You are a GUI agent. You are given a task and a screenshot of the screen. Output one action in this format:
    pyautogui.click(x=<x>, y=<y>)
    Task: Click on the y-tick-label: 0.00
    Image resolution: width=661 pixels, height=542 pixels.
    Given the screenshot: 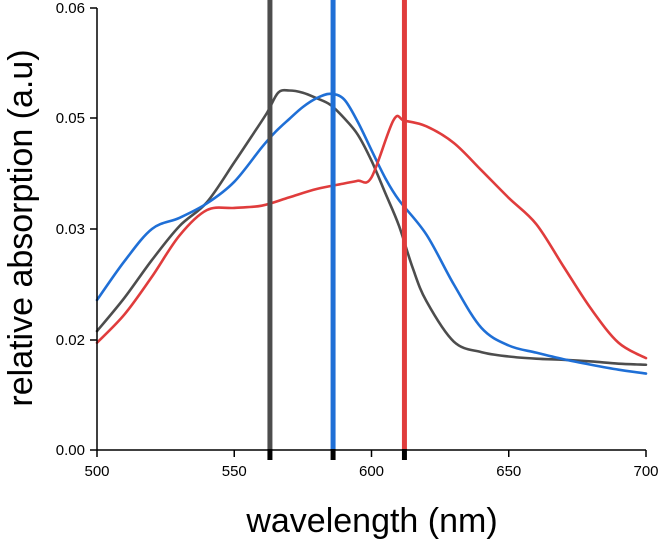 What is the action you would take?
    pyautogui.click(x=70, y=450)
    